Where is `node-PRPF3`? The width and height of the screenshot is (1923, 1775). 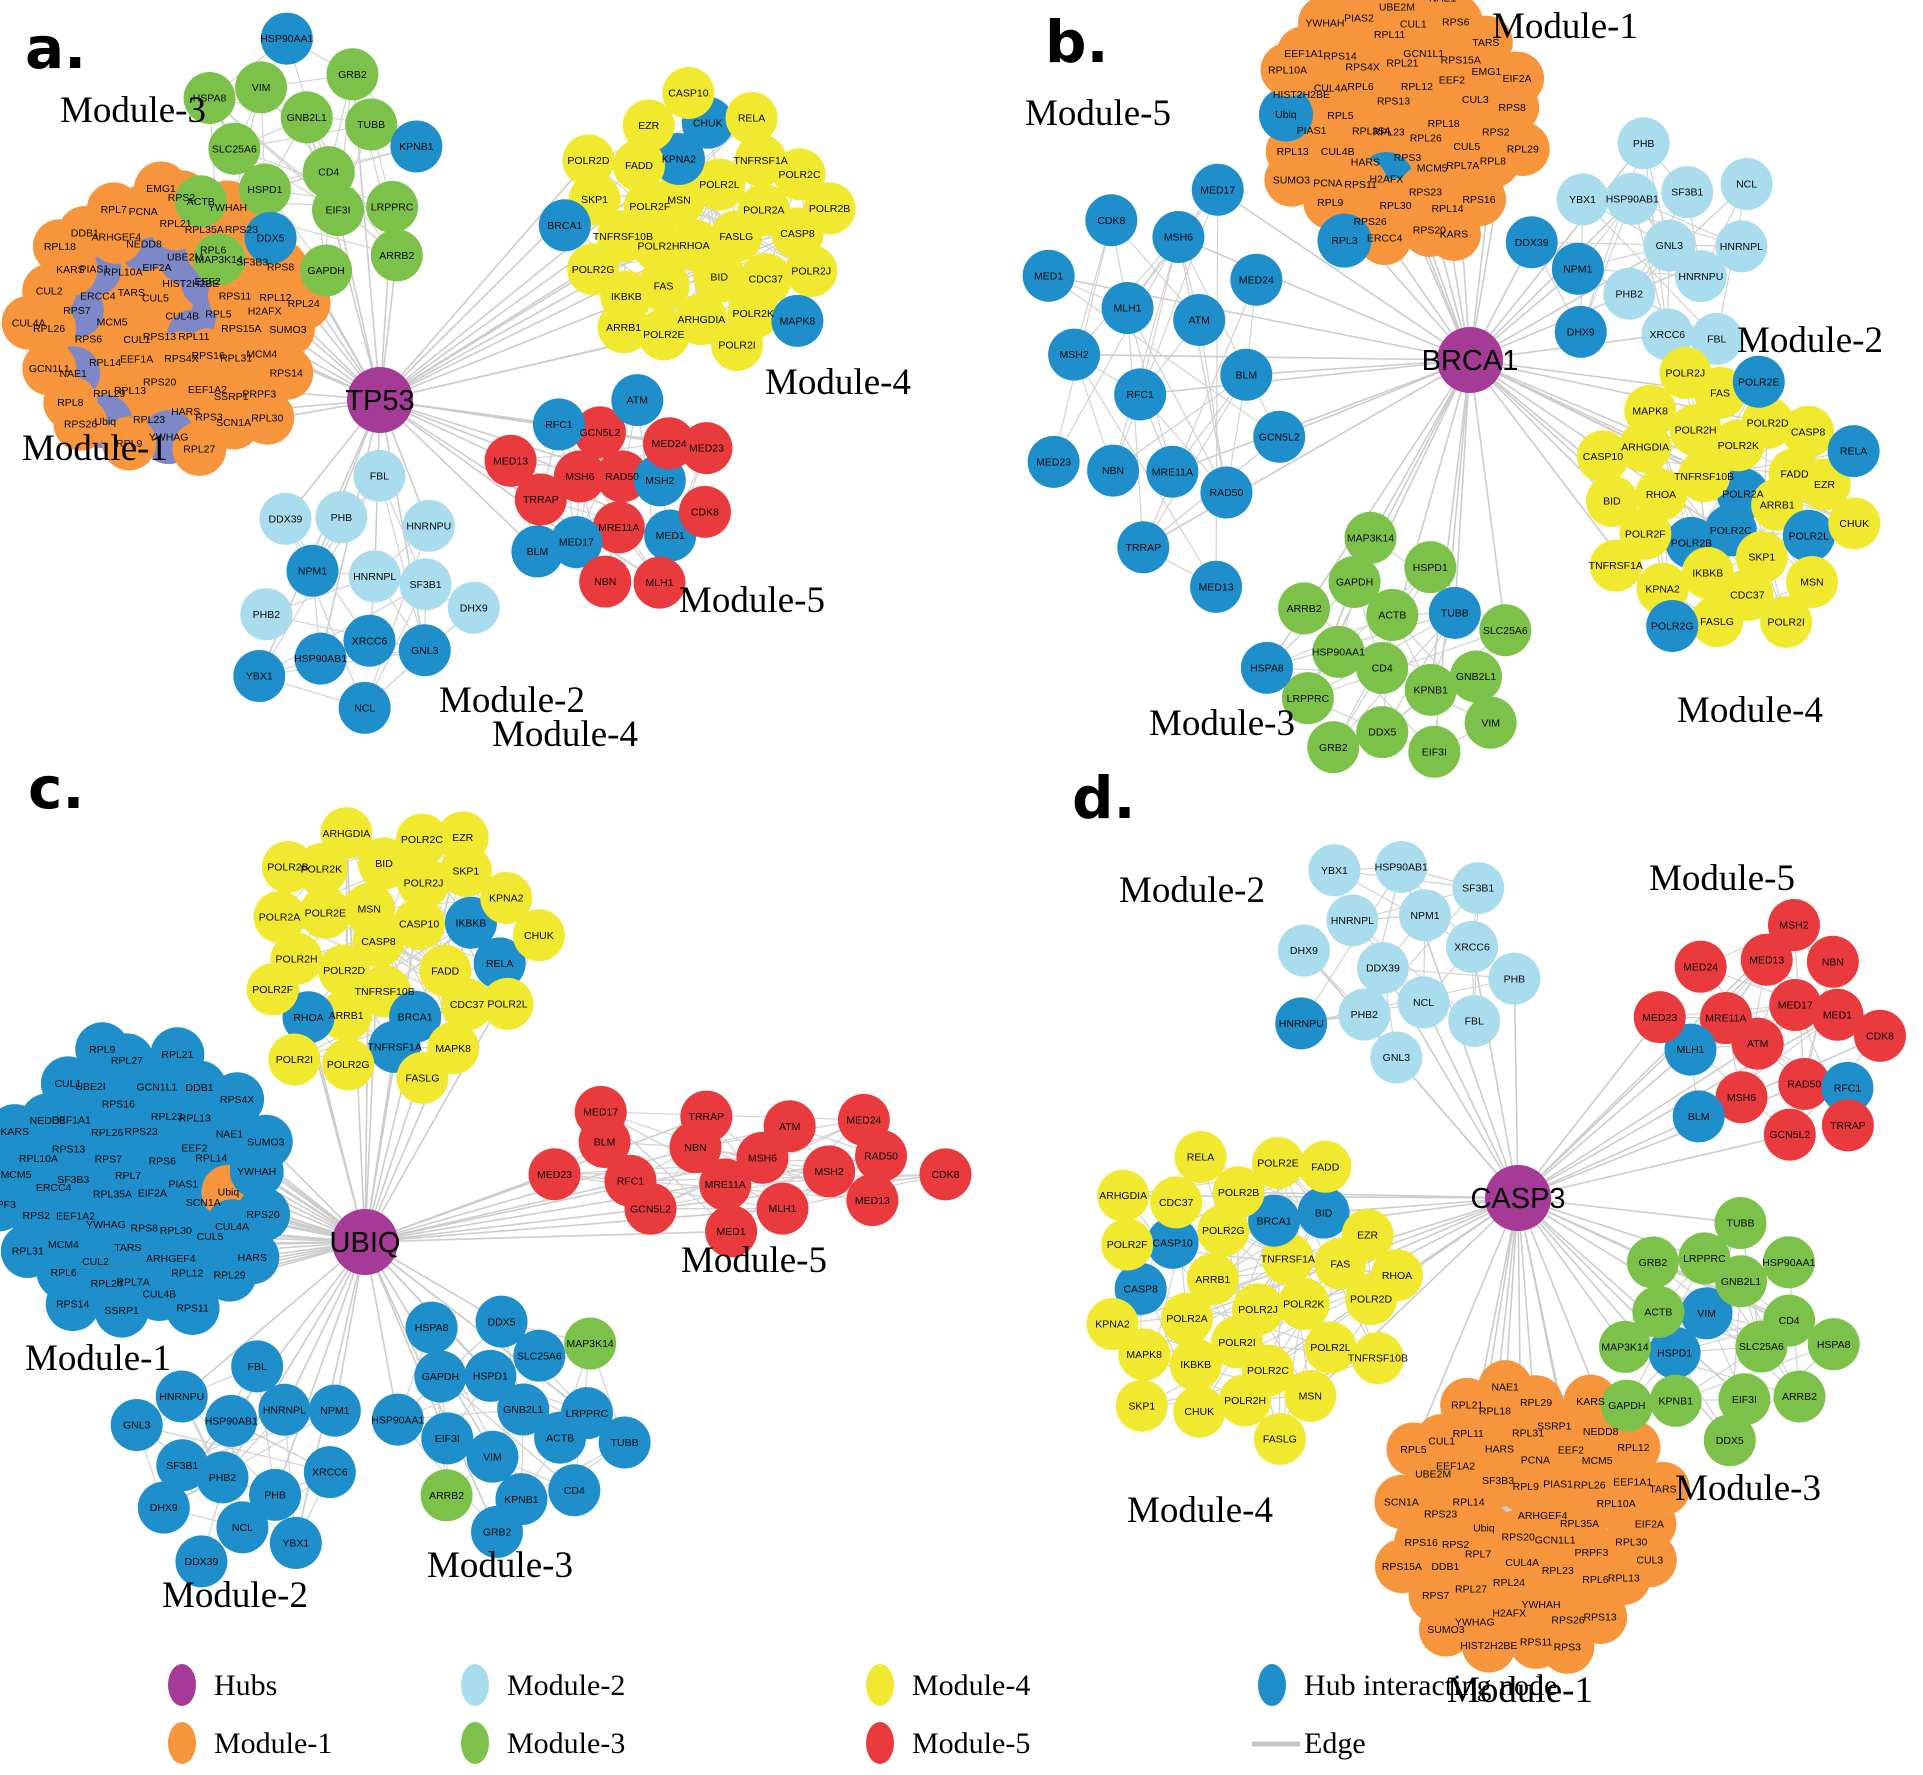
node-PRPF3 is located at coordinates (13, 1204).